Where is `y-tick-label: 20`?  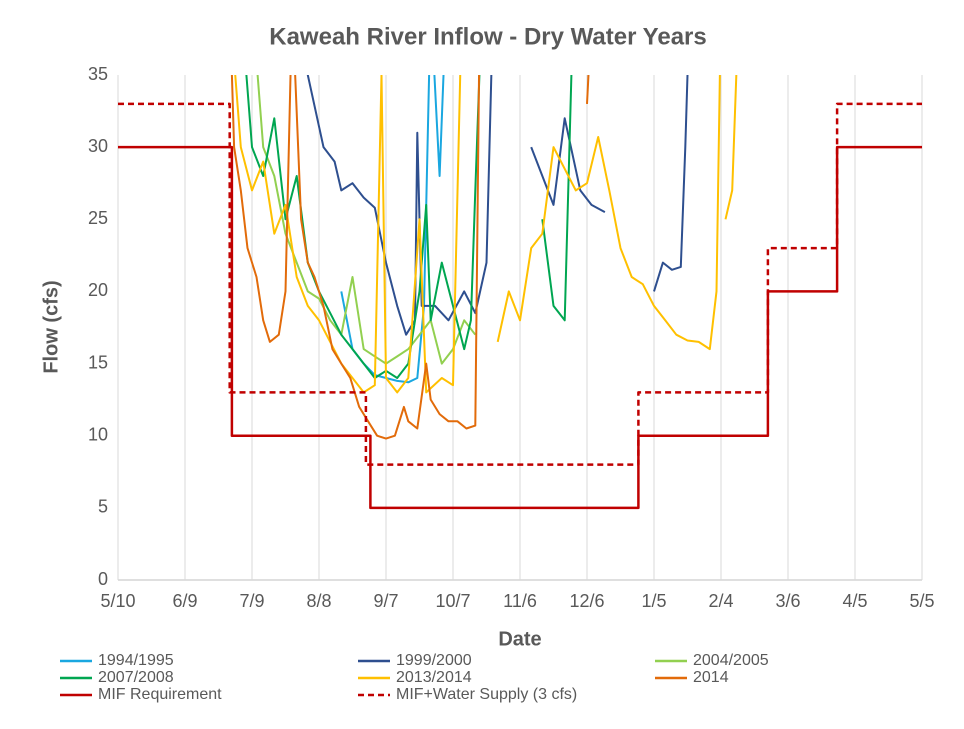
y-tick-label: 20 is located at coordinates (98, 290).